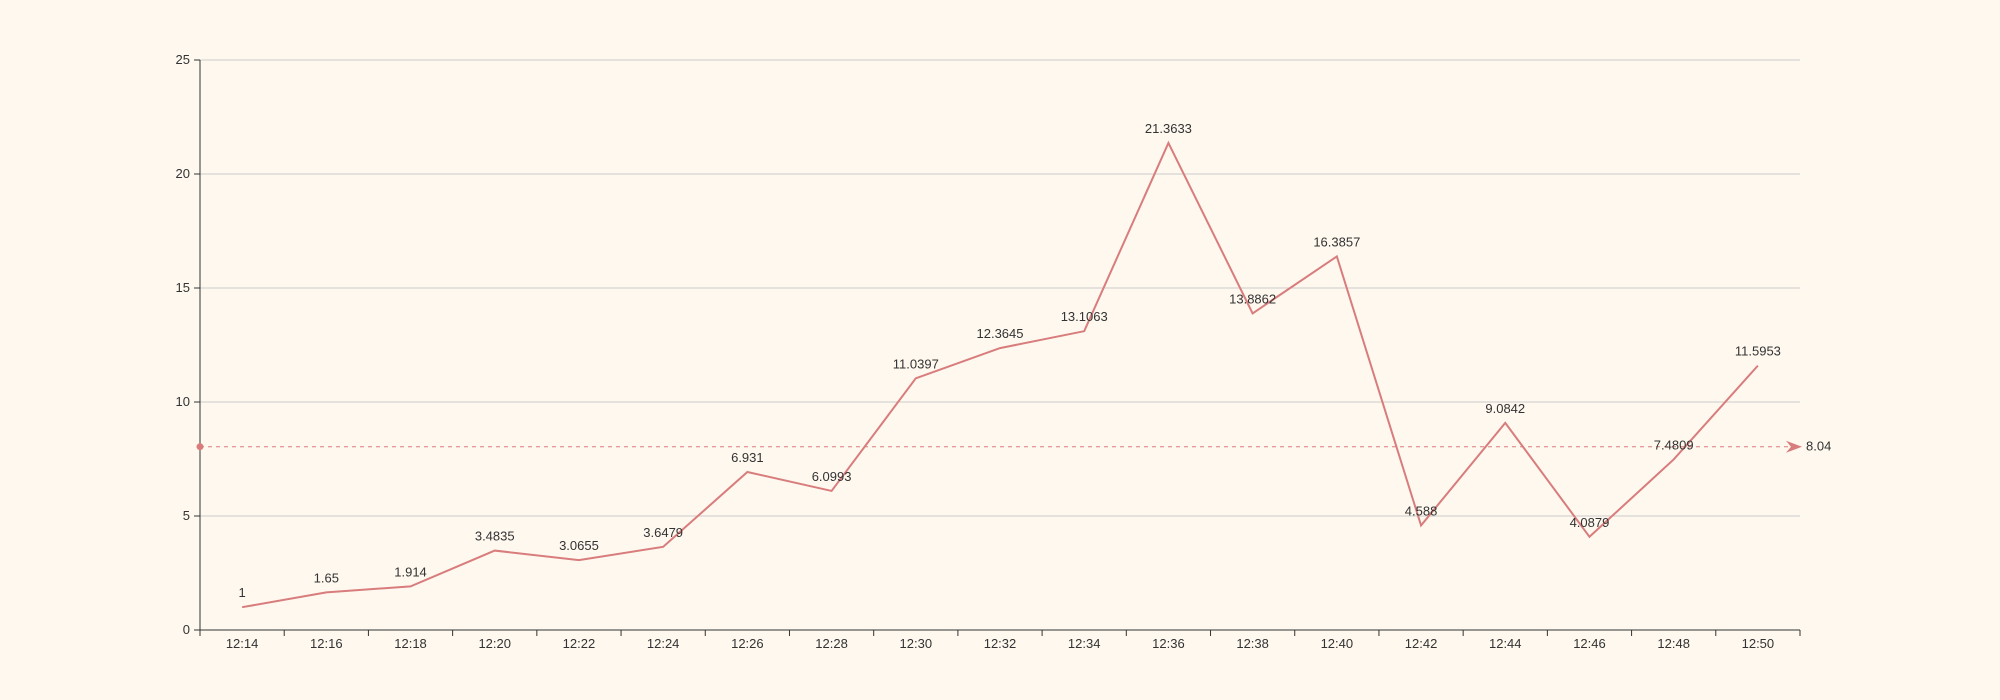  I want to click on data-label: 4.0879, so click(1590, 522).